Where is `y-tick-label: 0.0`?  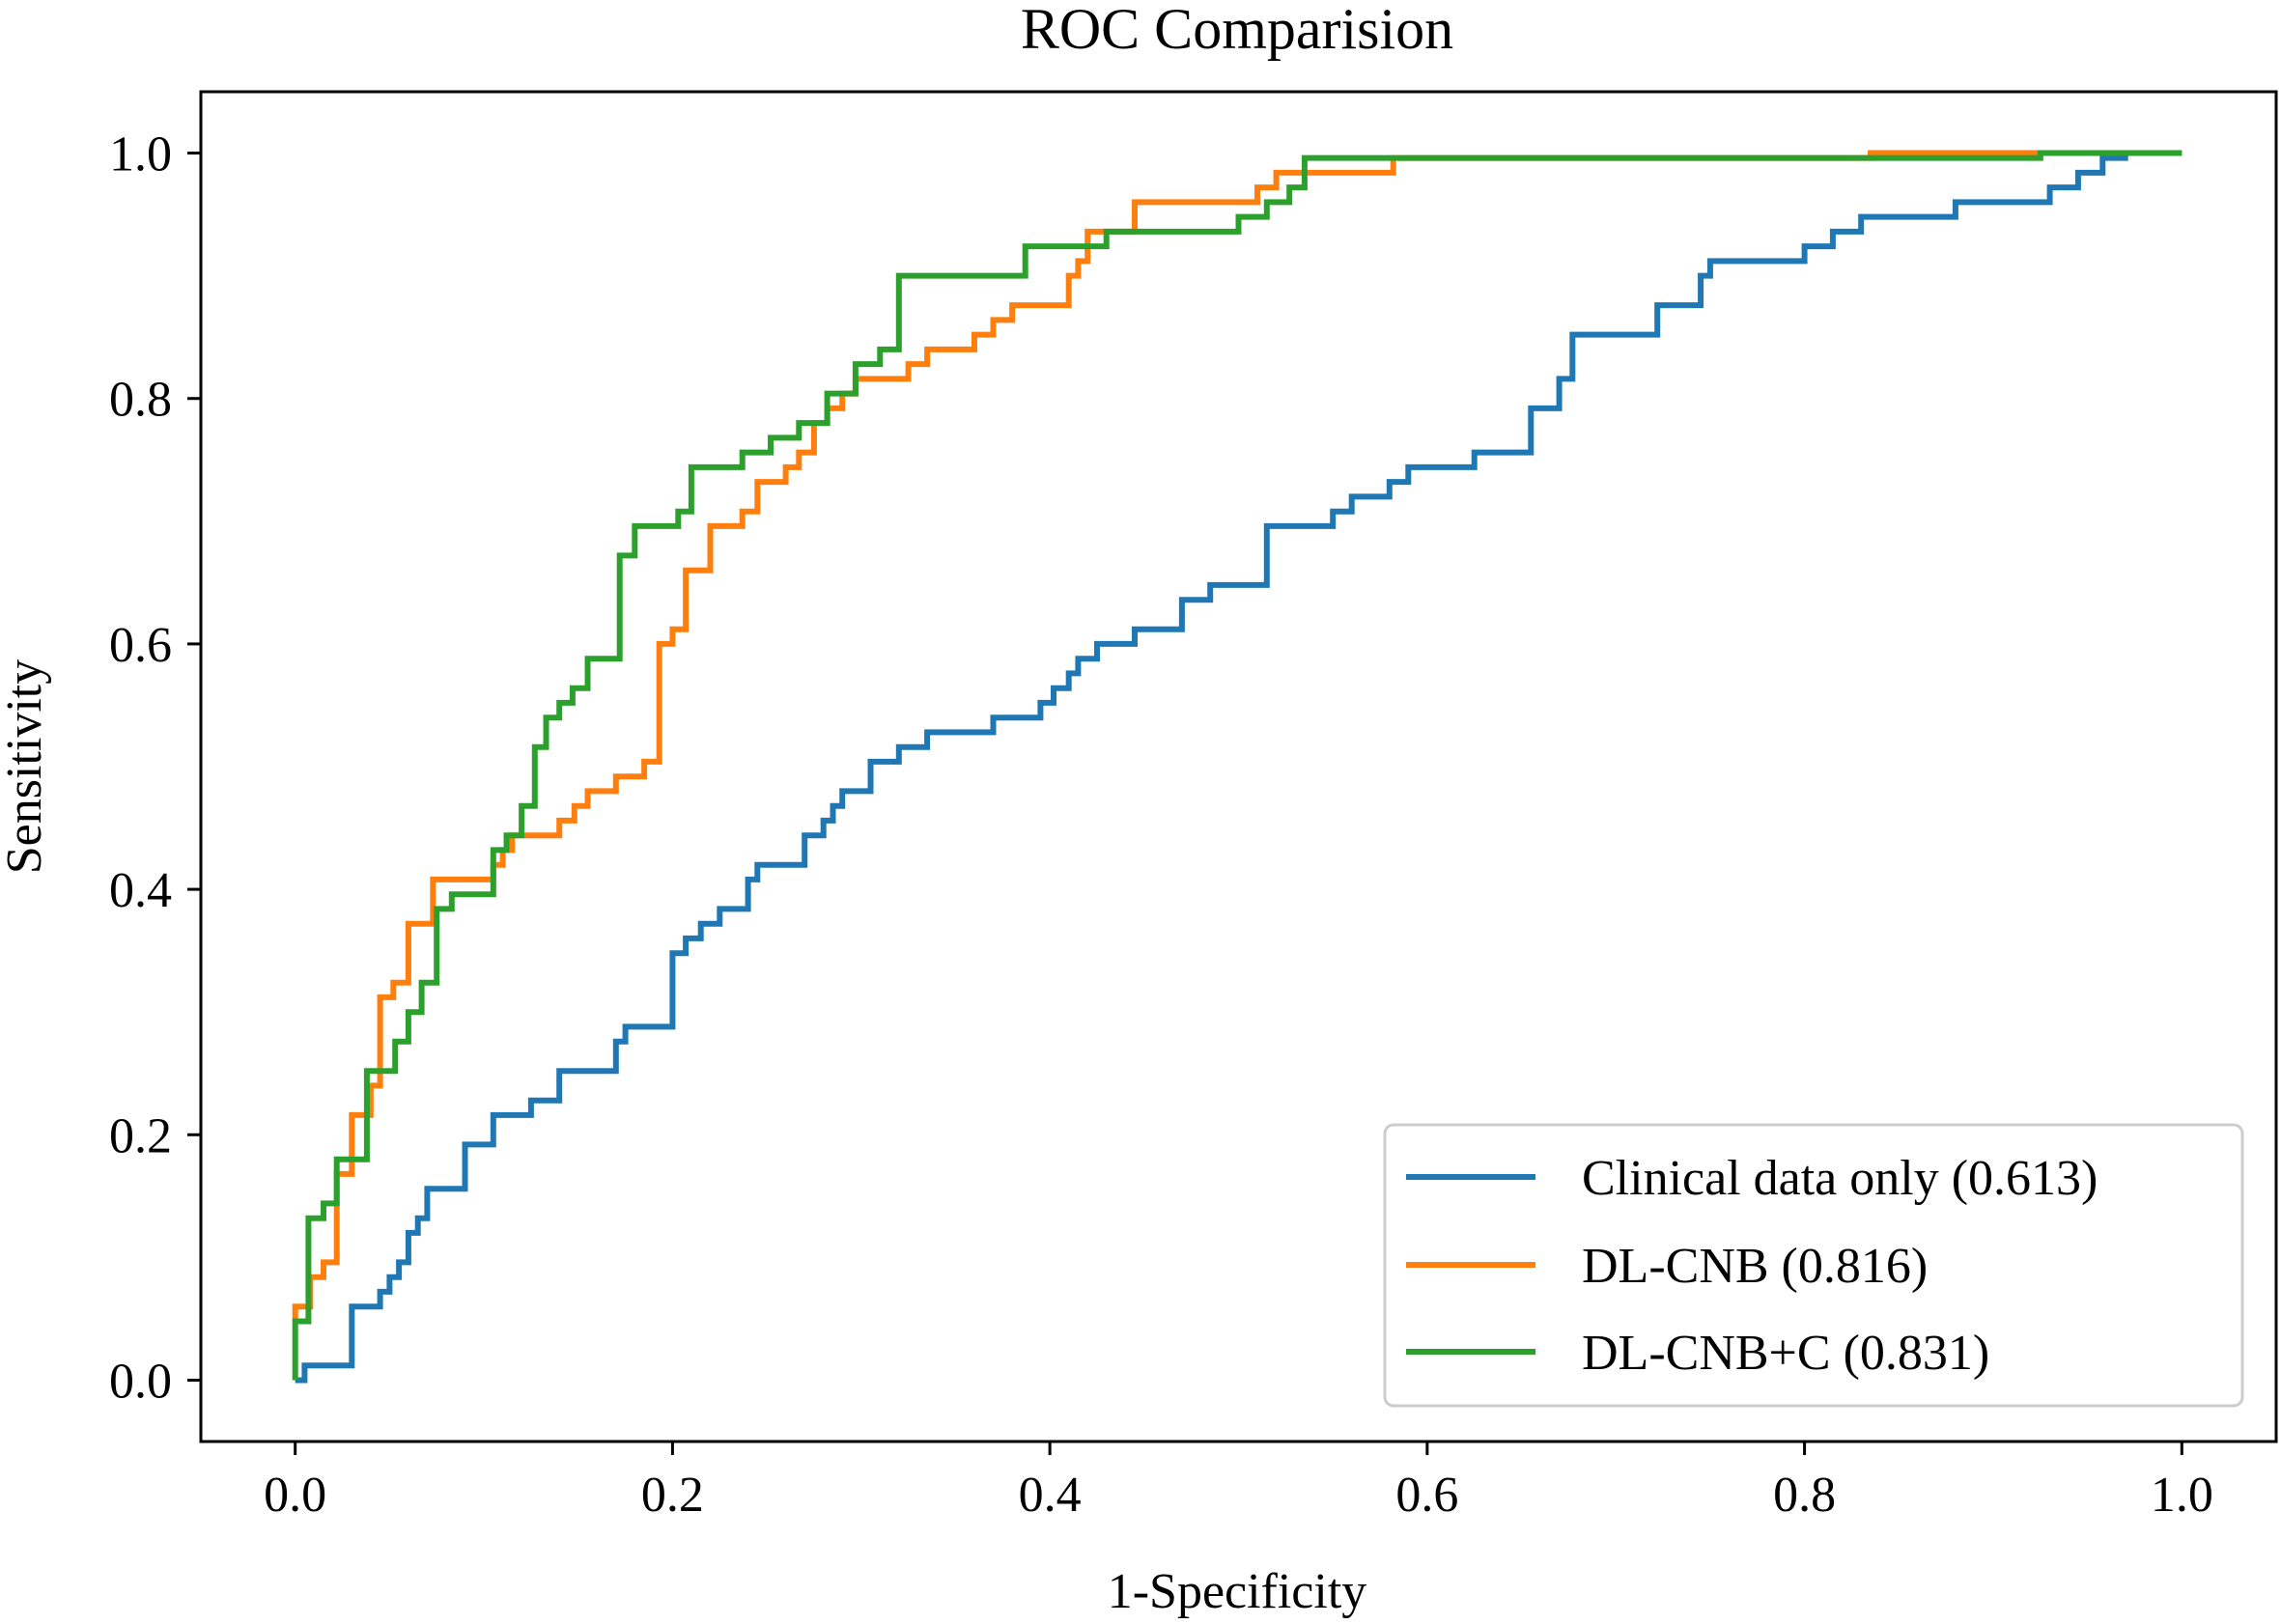
y-tick-label: 0.0 is located at coordinates (140, 1382).